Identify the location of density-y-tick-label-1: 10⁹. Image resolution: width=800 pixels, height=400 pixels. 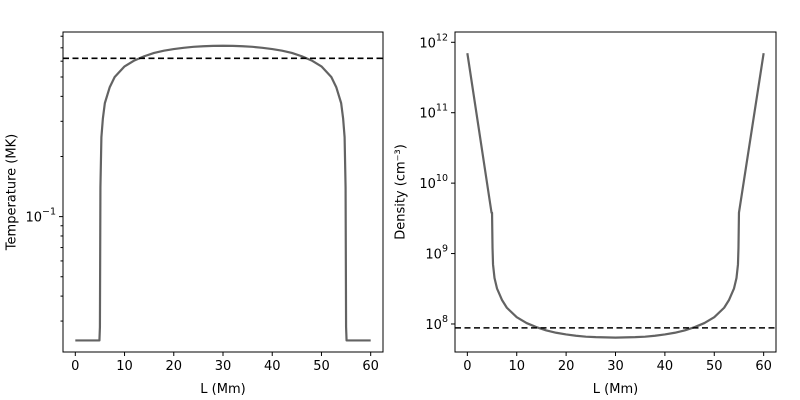
(436, 253).